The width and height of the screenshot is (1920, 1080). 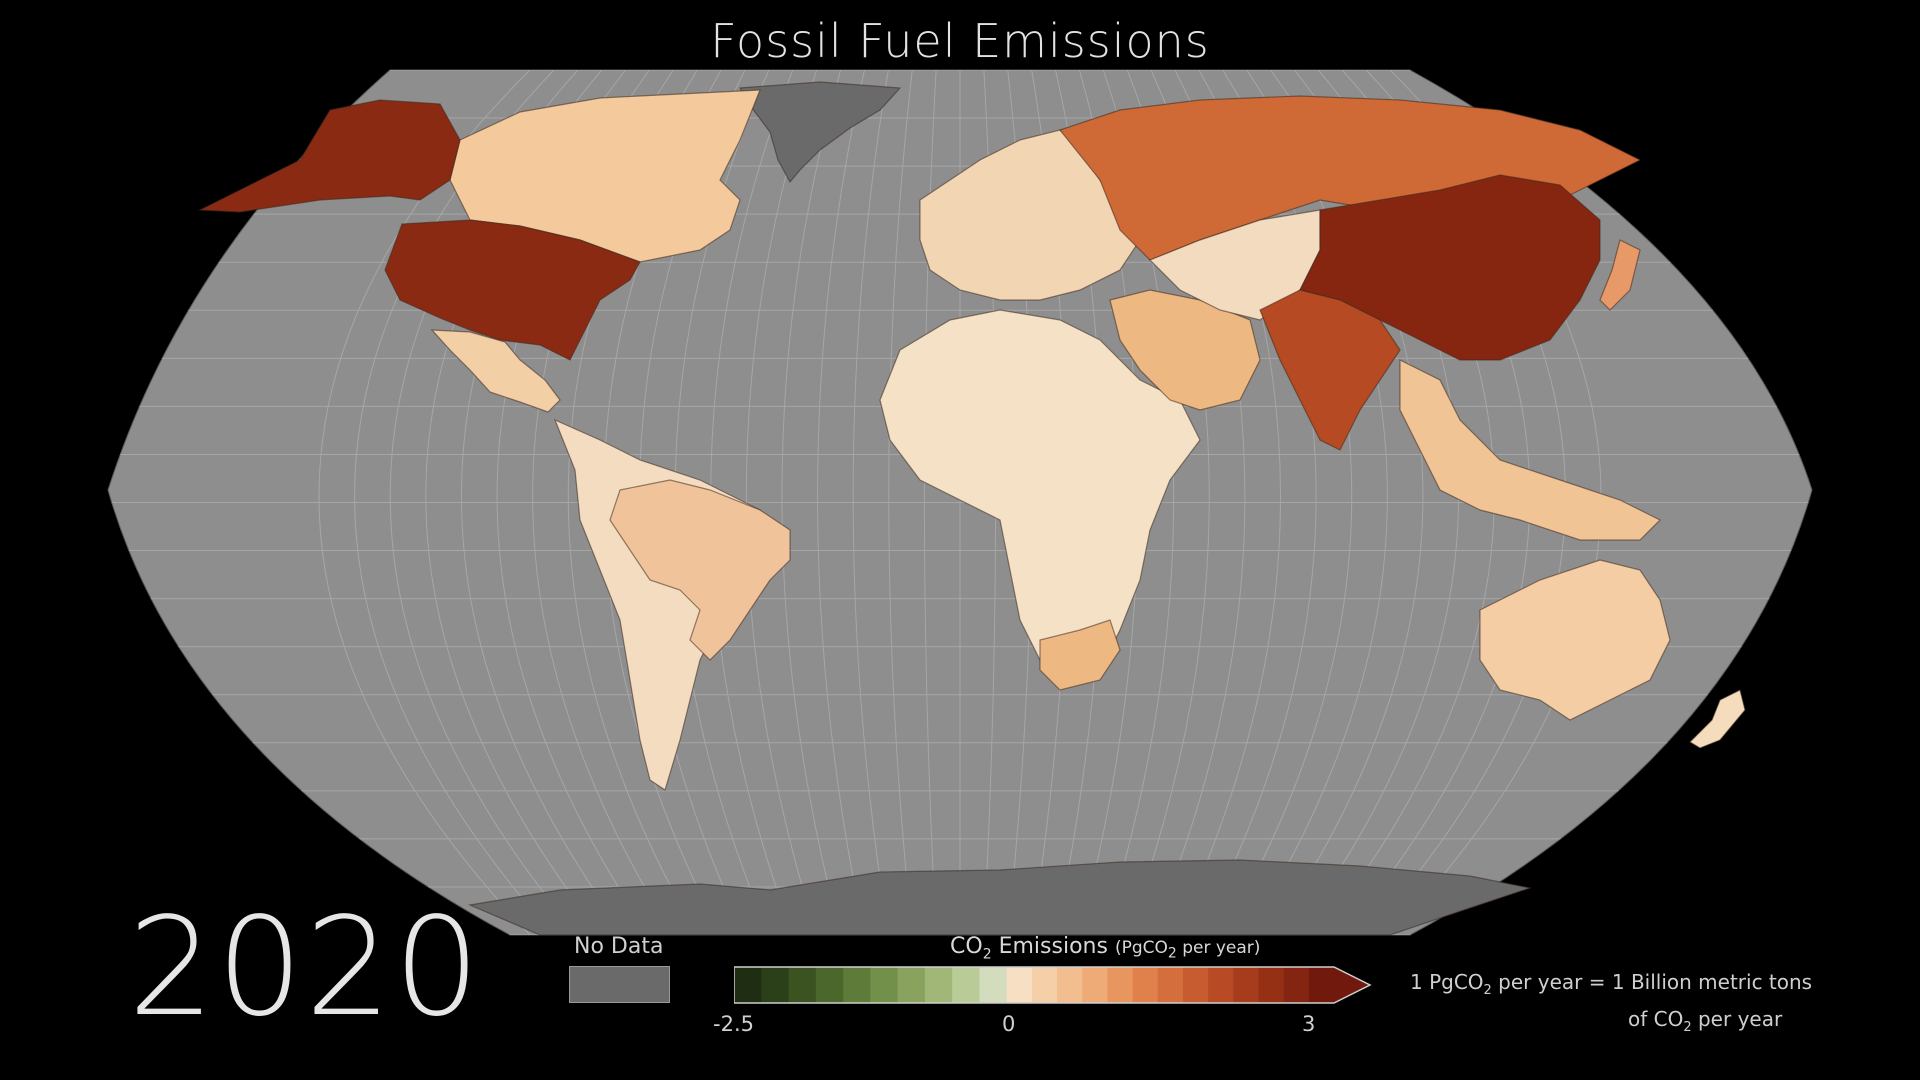 What do you see at coordinates (1040, 495) in the screenshot?
I see `region-africa` at bounding box center [1040, 495].